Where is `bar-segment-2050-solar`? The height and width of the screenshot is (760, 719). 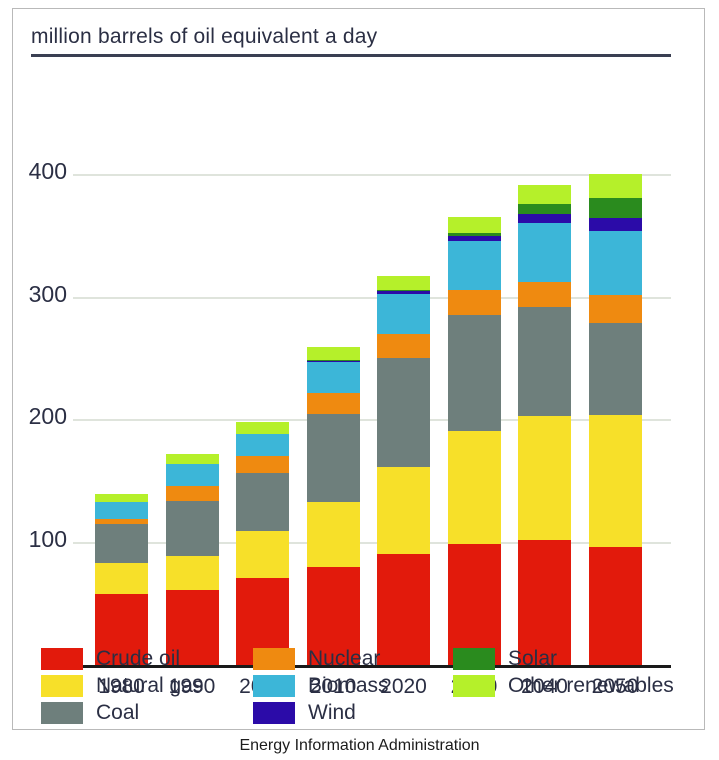 bar-segment-2050-solar is located at coordinates (615, 208).